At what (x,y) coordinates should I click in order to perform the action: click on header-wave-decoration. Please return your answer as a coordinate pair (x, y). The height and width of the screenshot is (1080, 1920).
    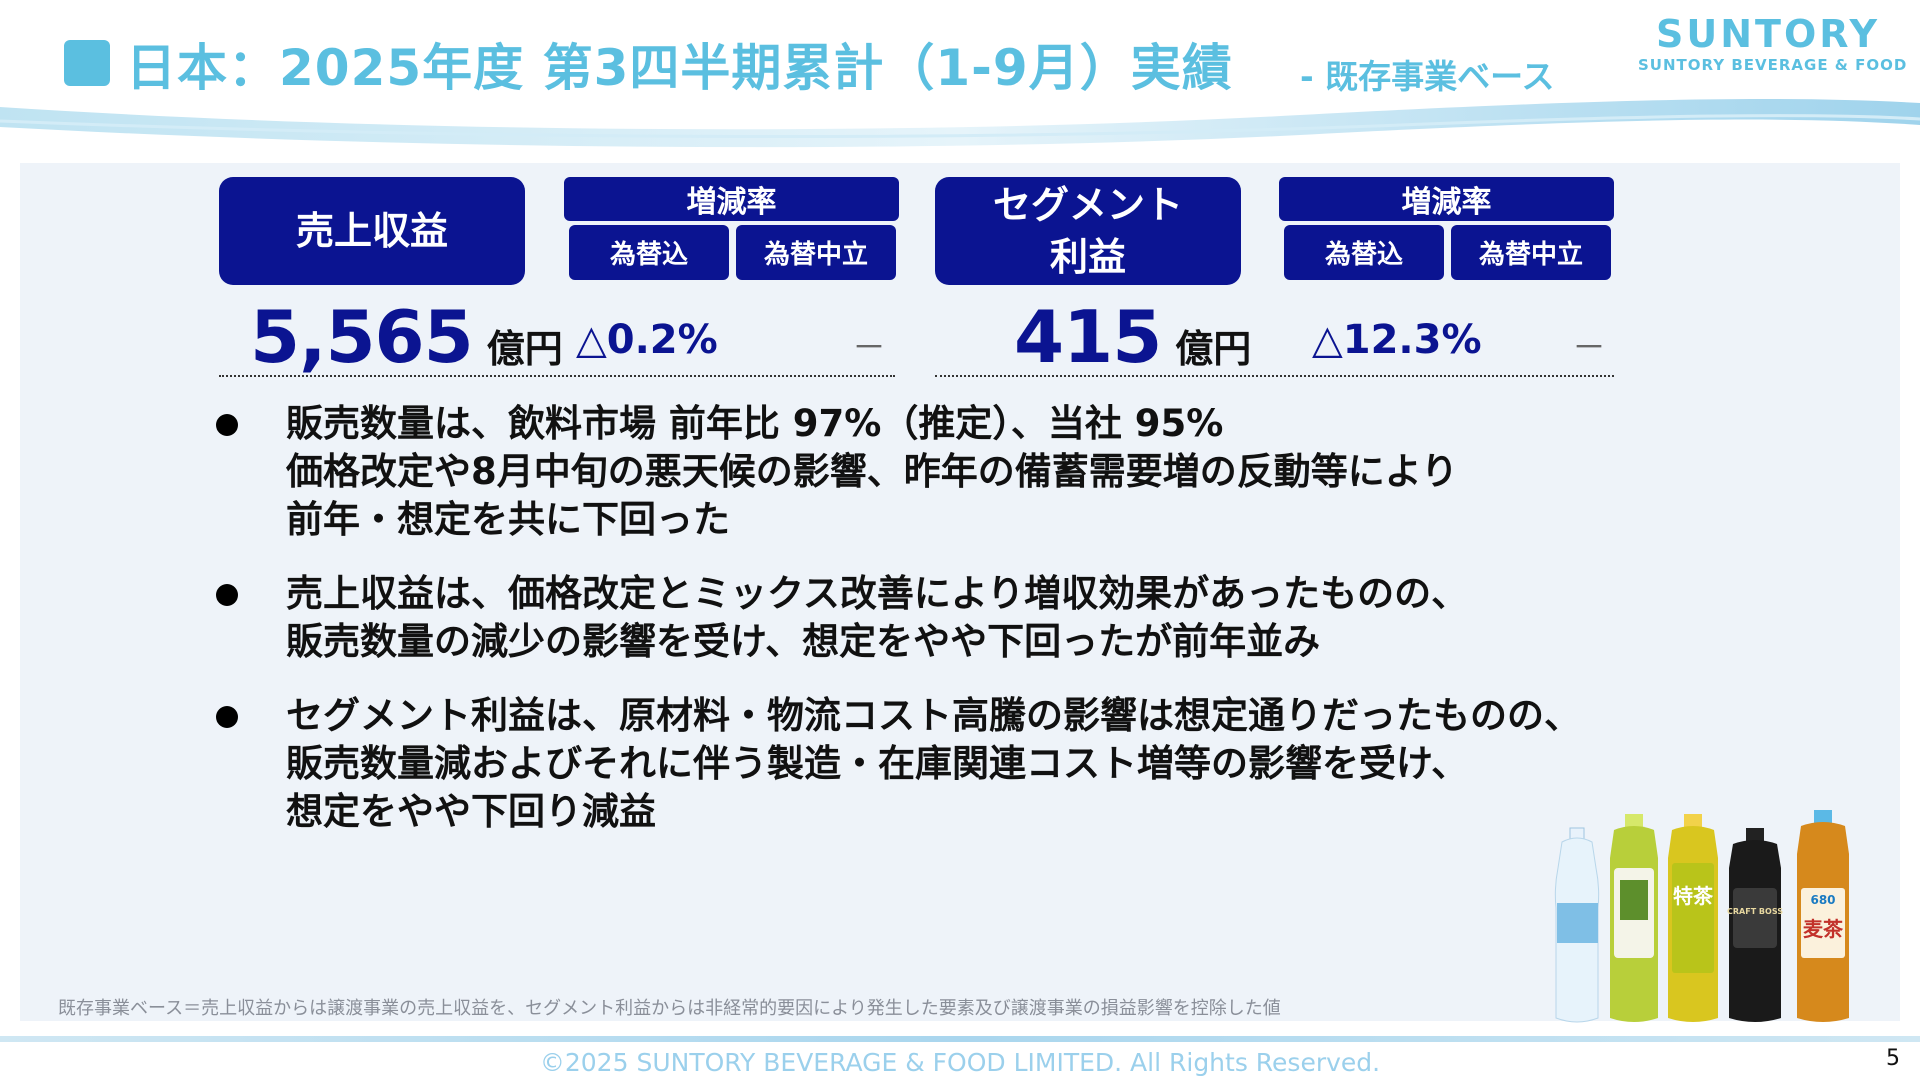
    Looking at the image, I should click on (960, 123).